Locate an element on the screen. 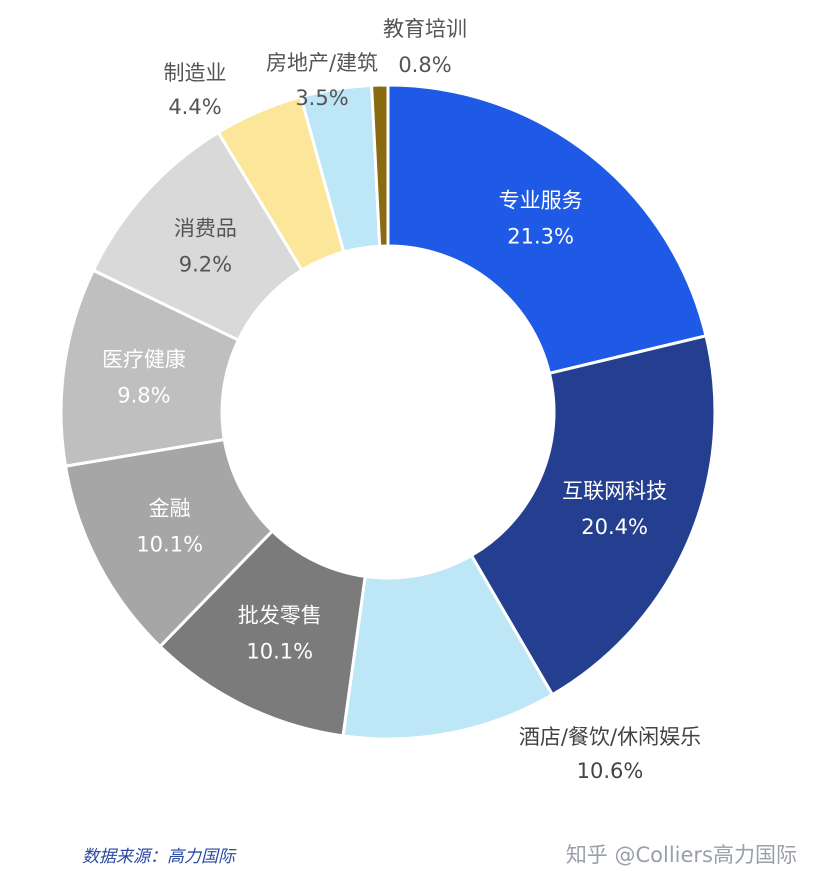  slice-category-label: 消费品 is located at coordinates (205, 228).